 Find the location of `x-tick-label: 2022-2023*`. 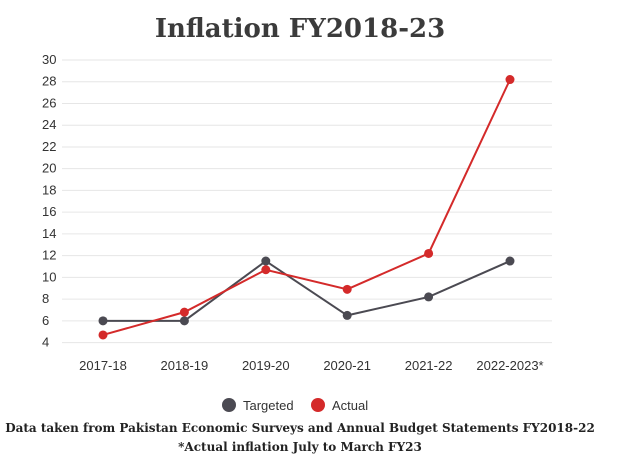

x-tick-label: 2022-2023* is located at coordinates (509, 365).